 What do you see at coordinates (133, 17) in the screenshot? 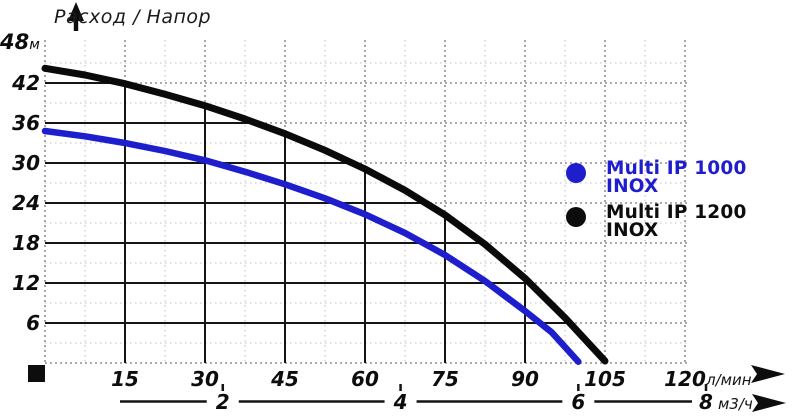
I see `chart-title: Расход / Напор` at bounding box center [133, 17].